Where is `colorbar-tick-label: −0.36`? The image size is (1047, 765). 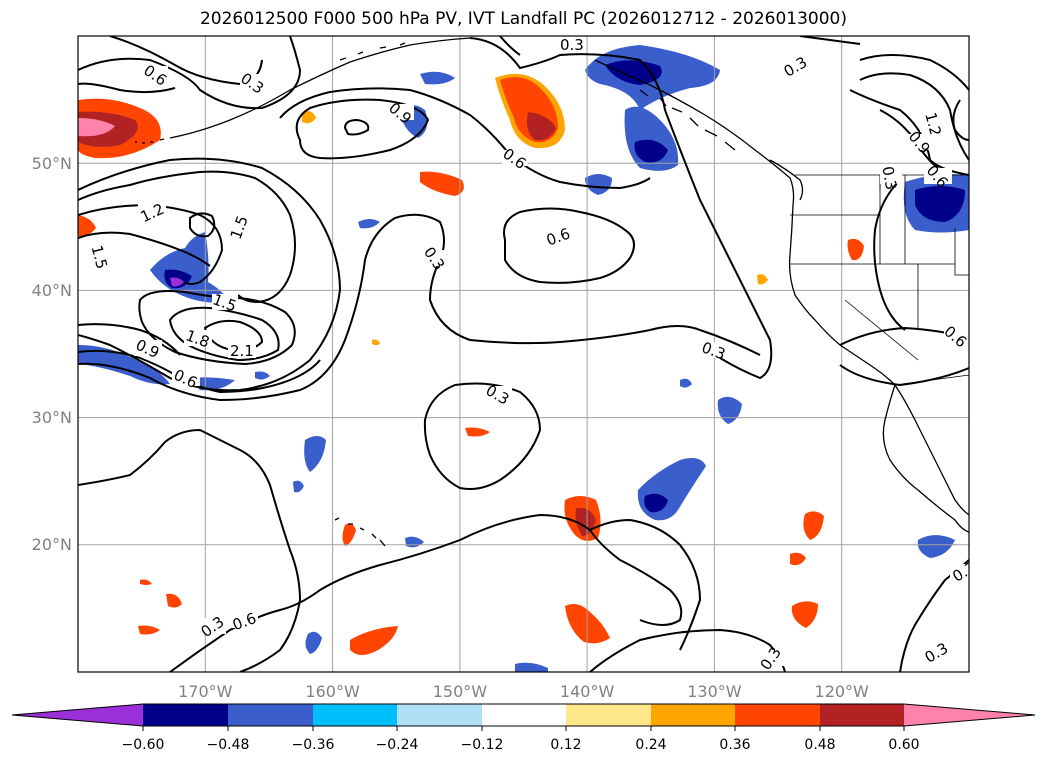 colorbar-tick-label: −0.36 is located at coordinates (313, 745).